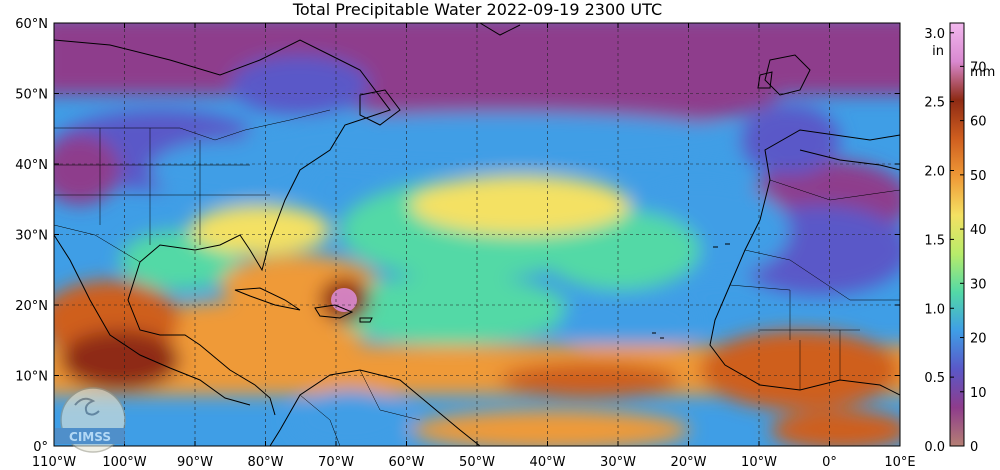  What do you see at coordinates (934, 309) in the screenshot?
I see `colorbar-inch-label: 1.0` at bounding box center [934, 309].